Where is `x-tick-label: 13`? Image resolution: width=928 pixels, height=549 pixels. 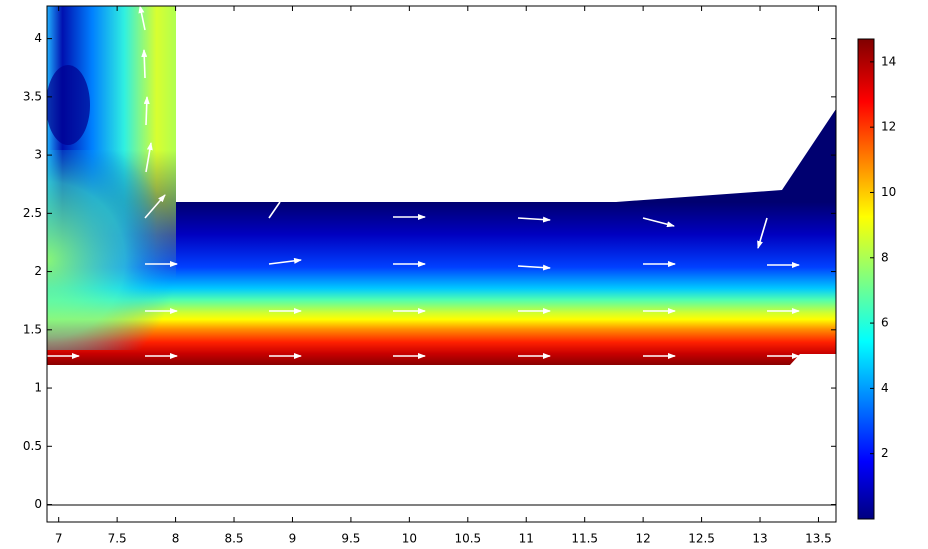
x-tick-label: 13 is located at coordinates (759, 539).